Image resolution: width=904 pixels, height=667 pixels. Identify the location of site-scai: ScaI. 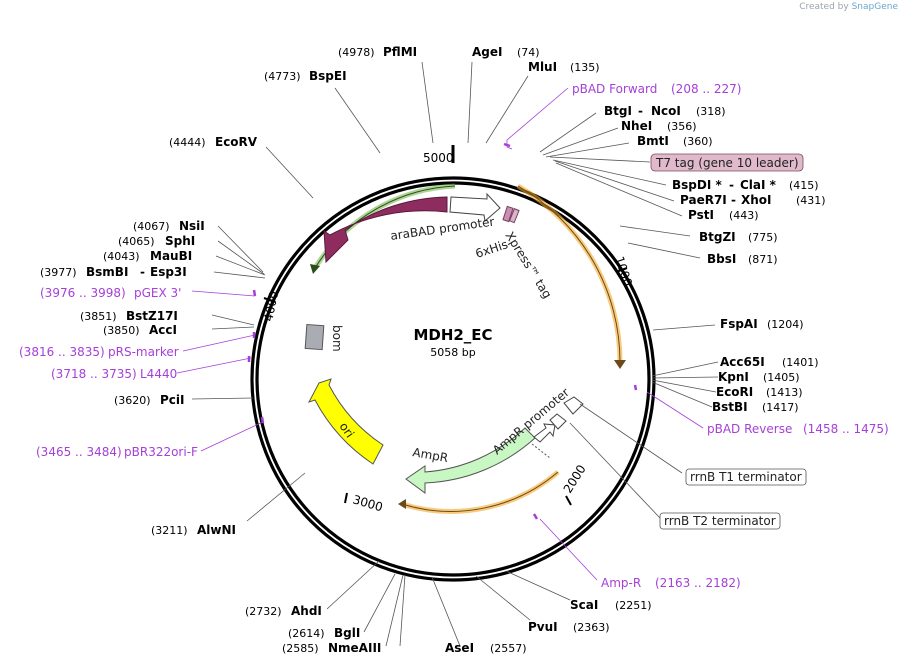
(584, 605).